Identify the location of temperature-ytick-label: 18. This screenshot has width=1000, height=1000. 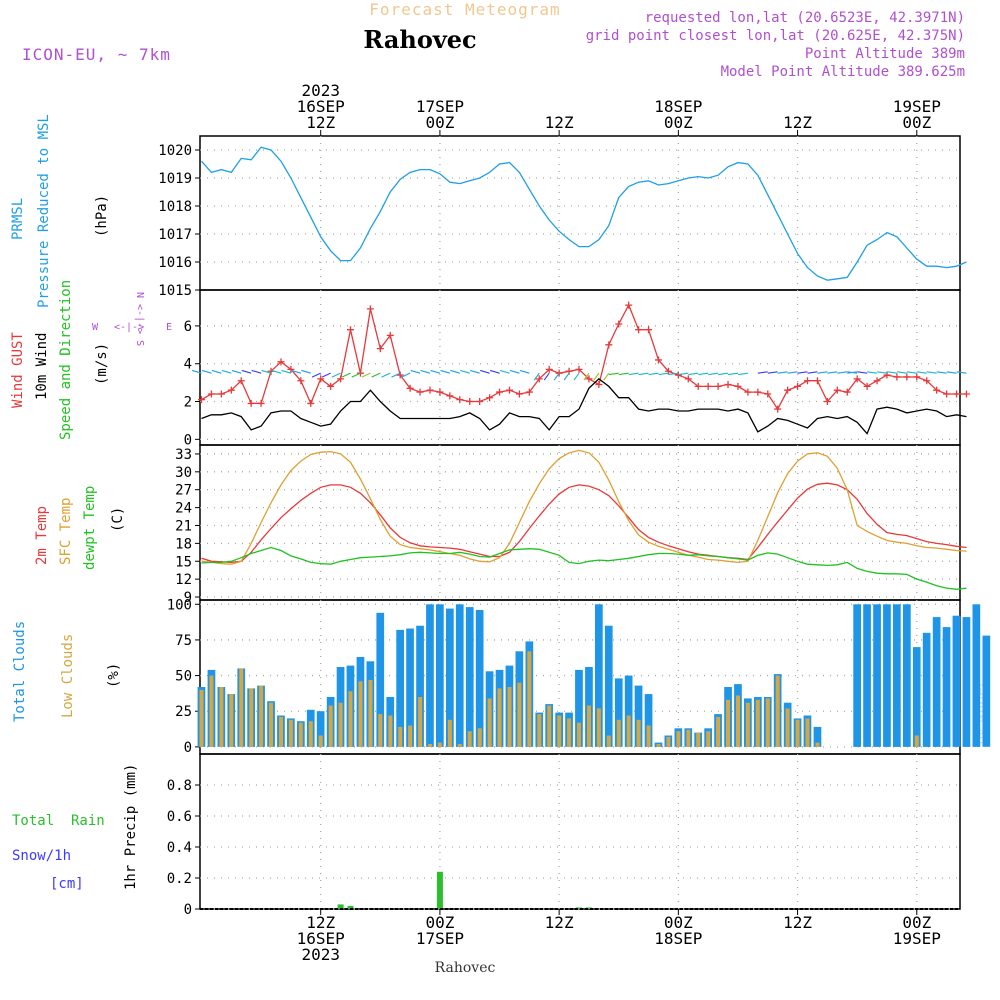
(183, 544).